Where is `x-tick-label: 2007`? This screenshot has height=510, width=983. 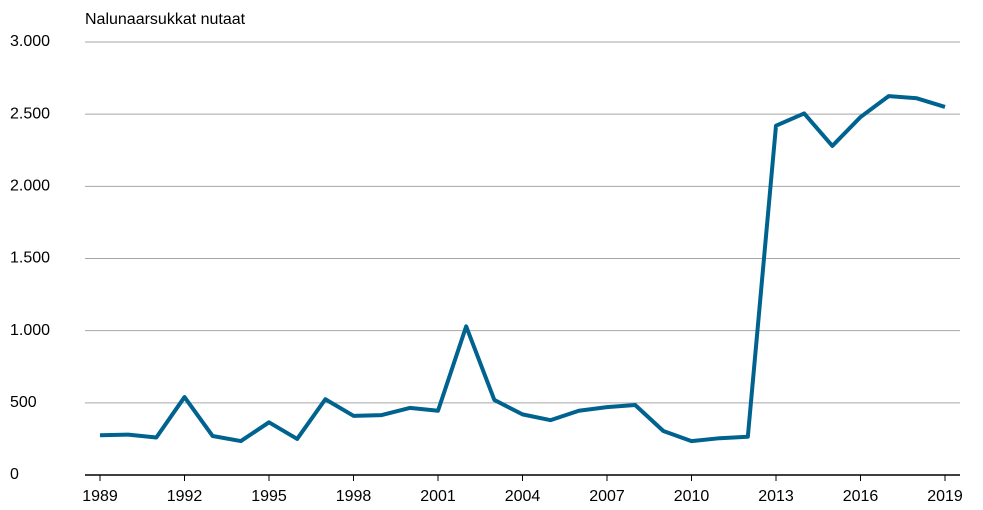
x-tick-label: 2007 is located at coordinates (607, 496).